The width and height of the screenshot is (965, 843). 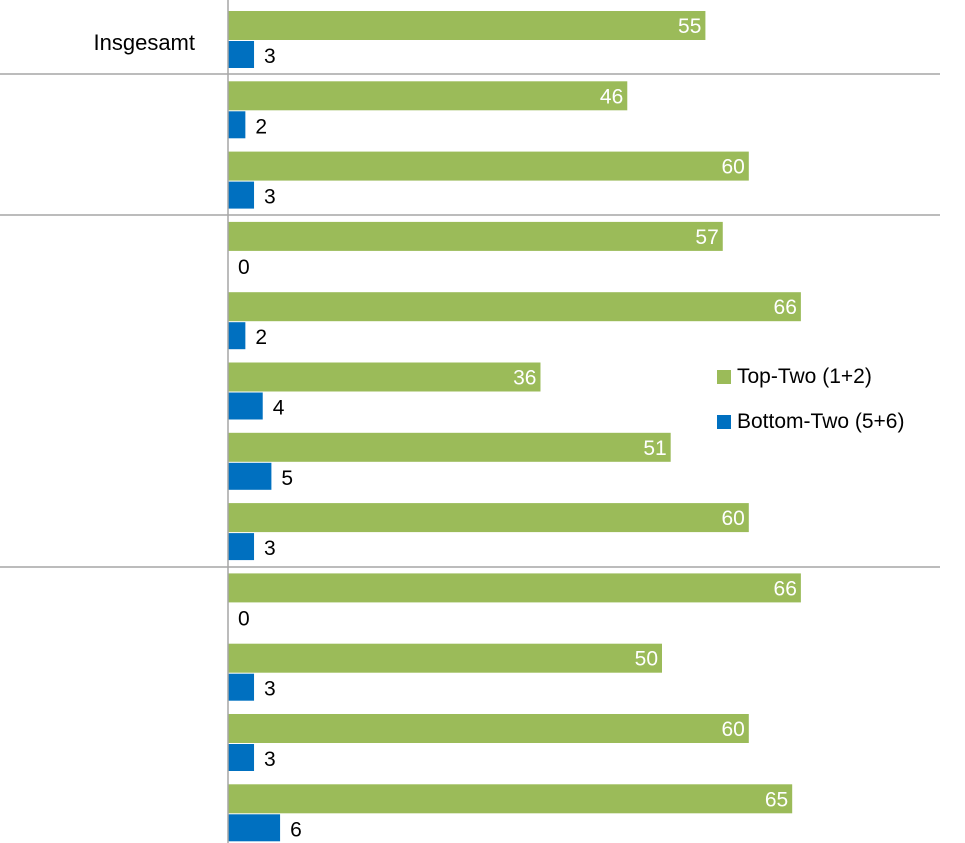 I want to click on legend-label: Bottom-Two (5+6), so click(x=820, y=421).